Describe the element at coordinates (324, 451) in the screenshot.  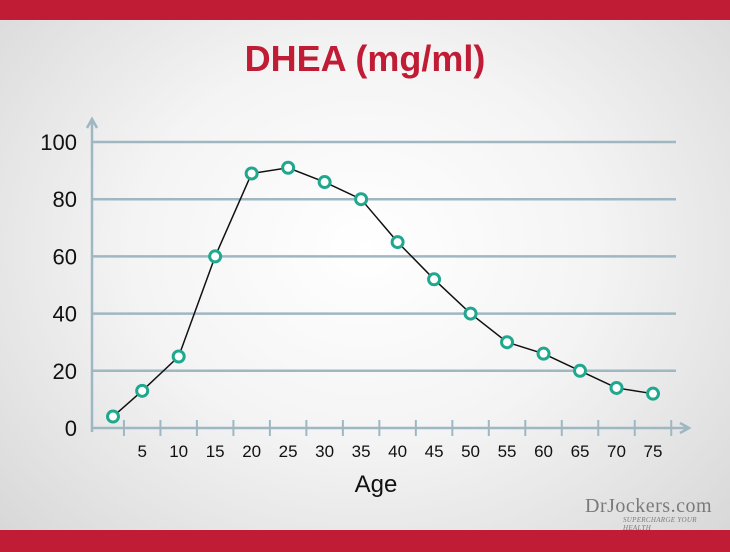
I see `x-tick-label: 30` at that location.